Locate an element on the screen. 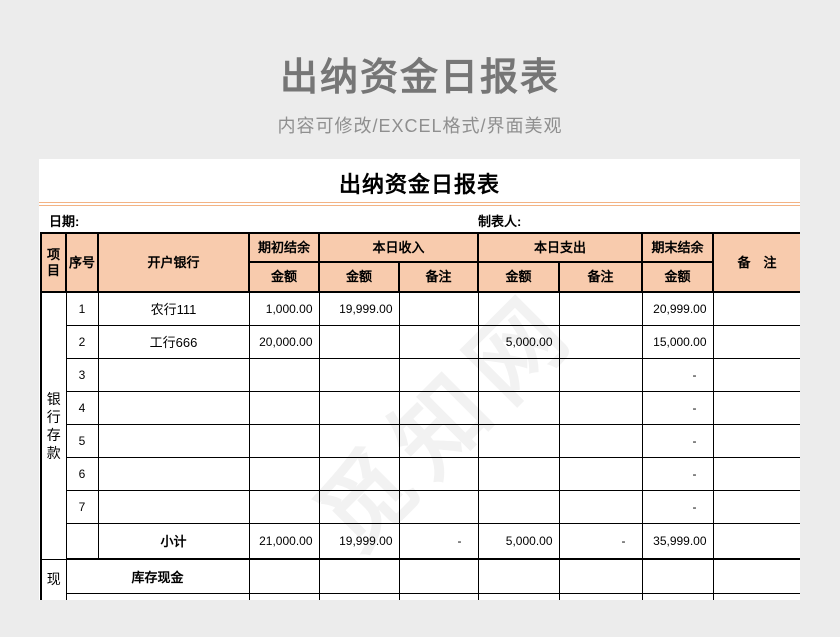 The image size is (840, 637). cash-row: 现 库存现金 is located at coordinates (420, 579).